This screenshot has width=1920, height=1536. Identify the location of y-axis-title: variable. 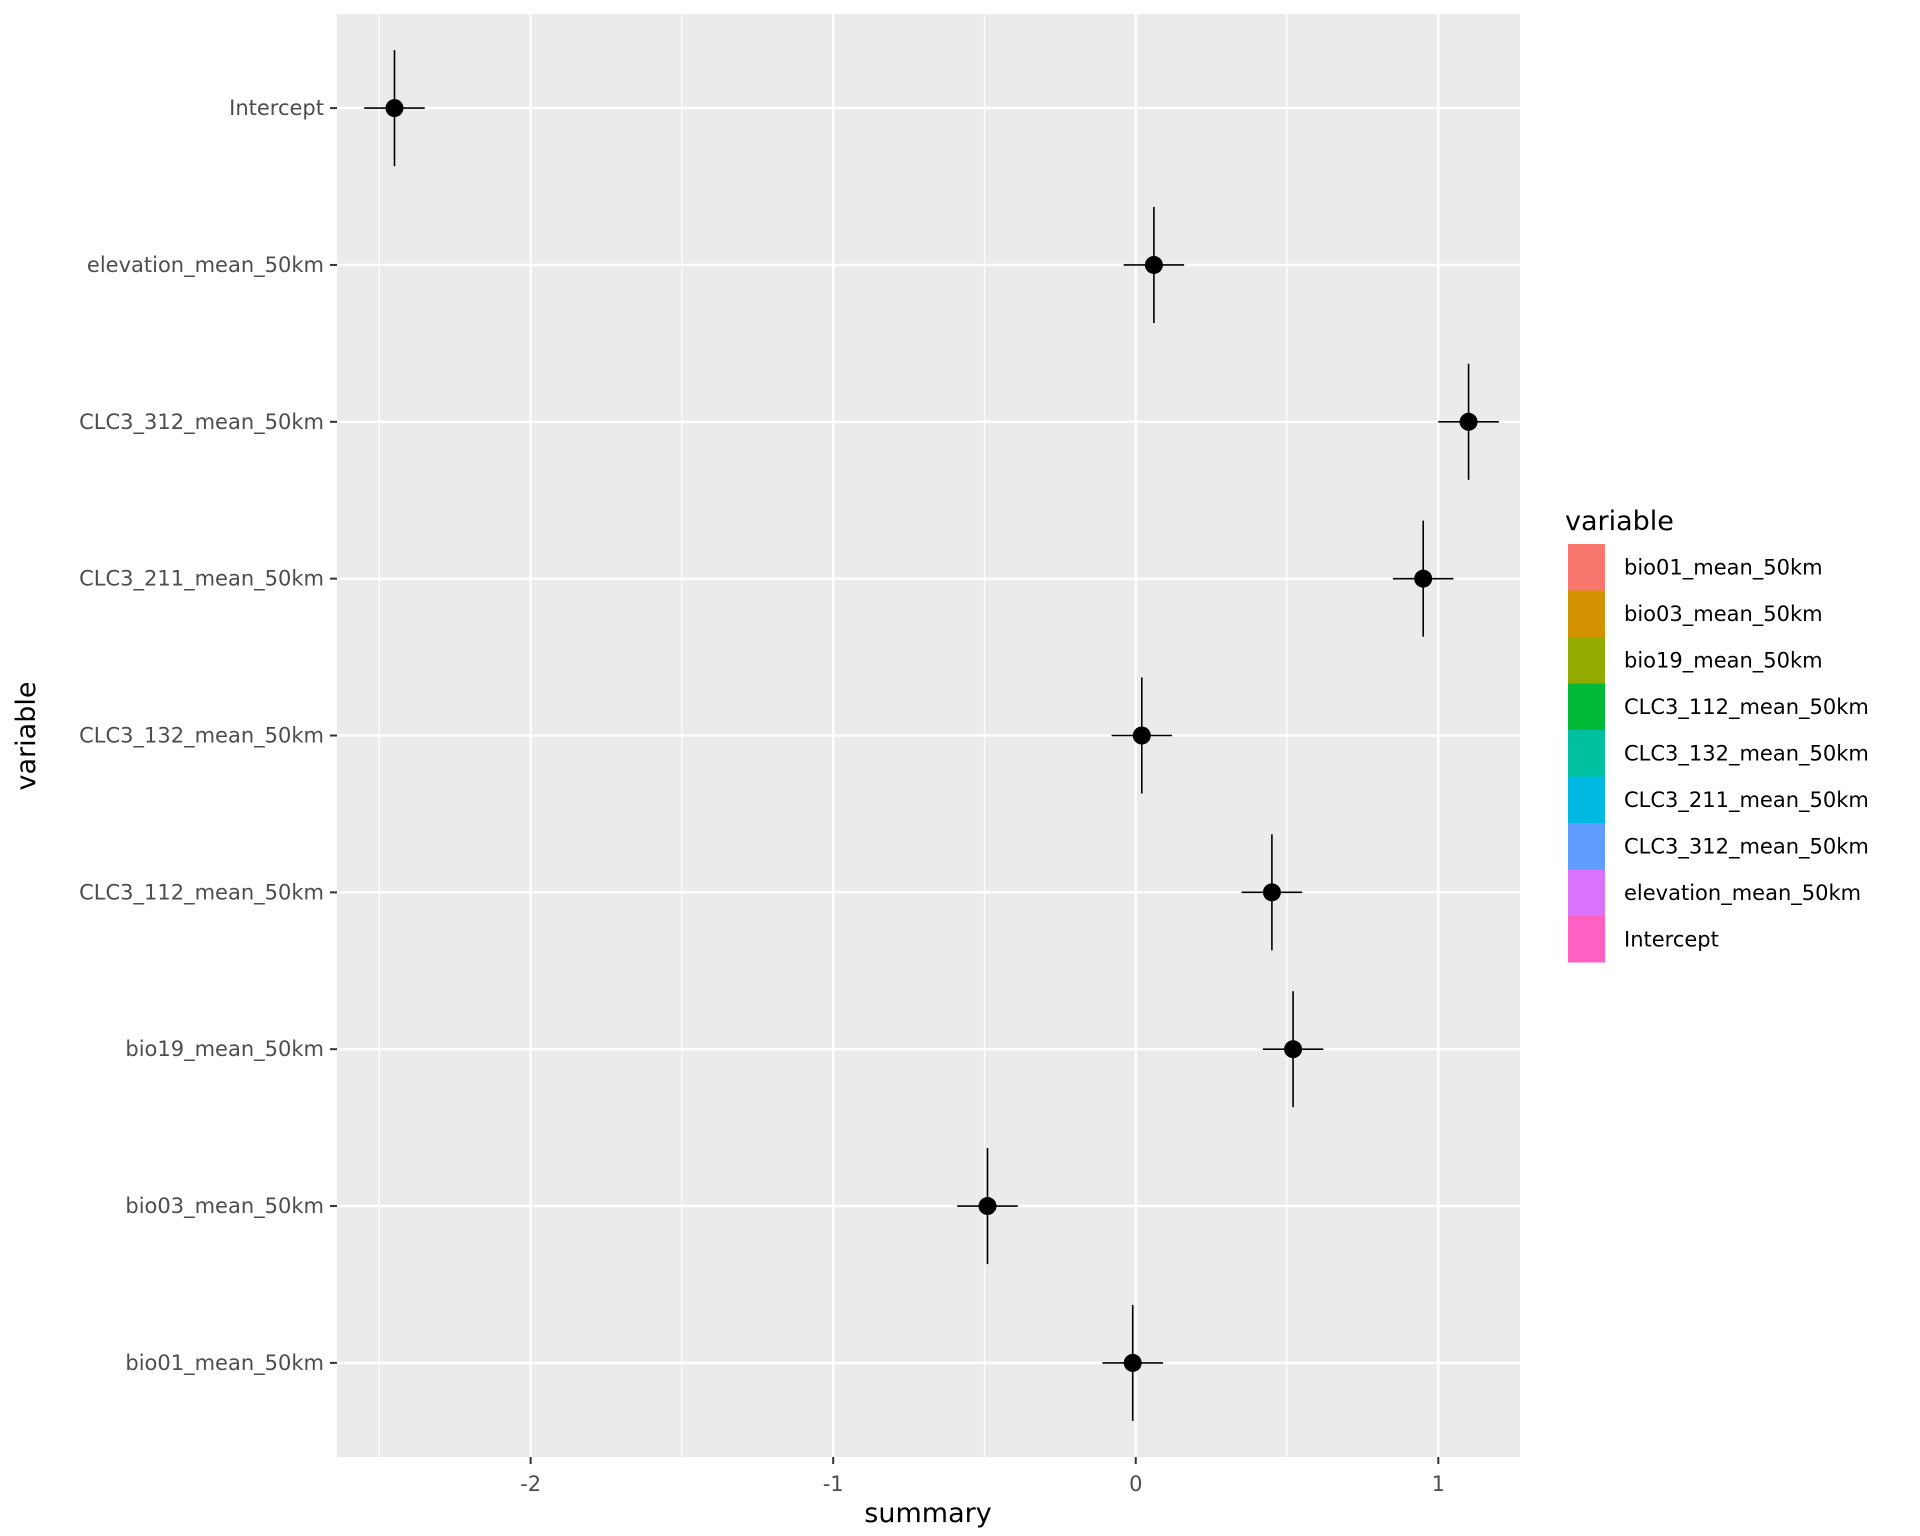
(26, 736).